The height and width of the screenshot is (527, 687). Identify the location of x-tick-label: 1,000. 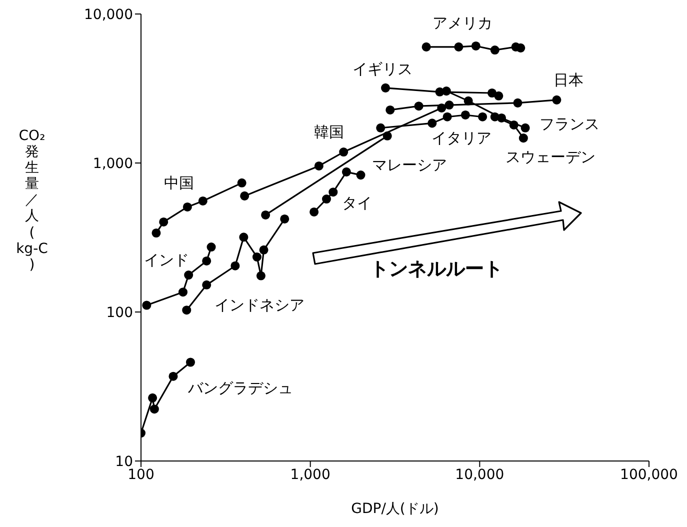
(310, 474).